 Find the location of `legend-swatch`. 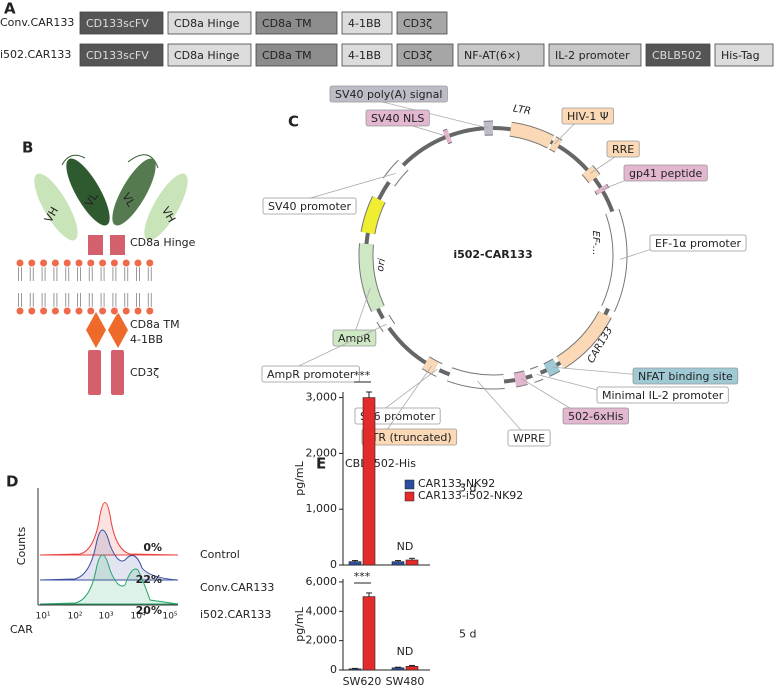

legend-swatch is located at coordinates (409, 496).